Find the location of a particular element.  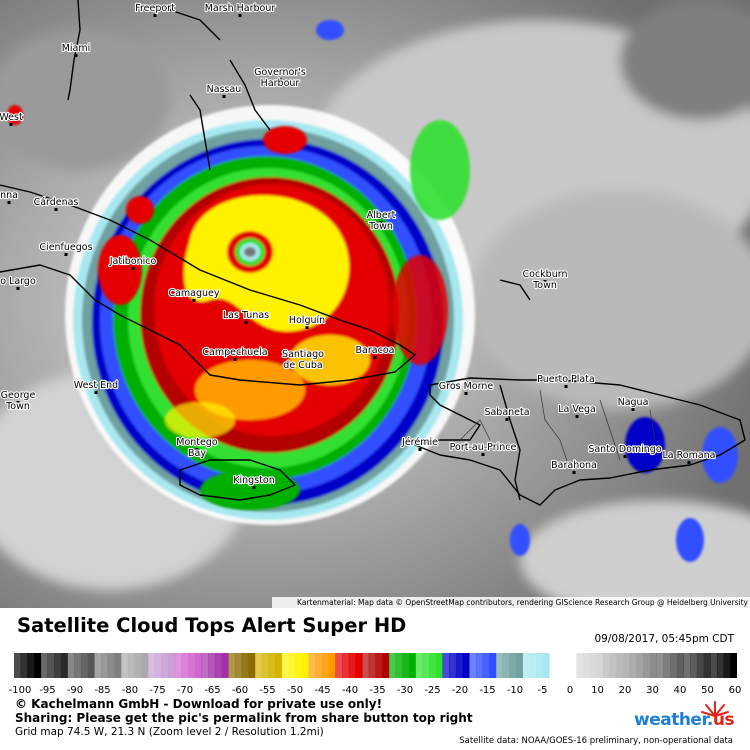

borders is located at coordinates (557, 430).